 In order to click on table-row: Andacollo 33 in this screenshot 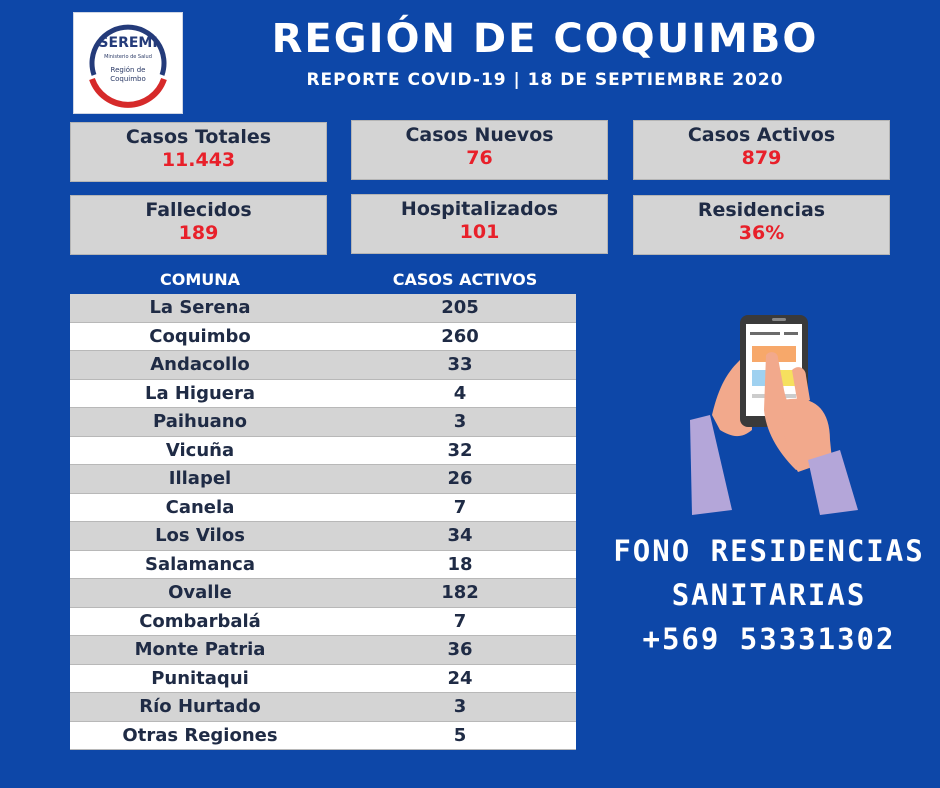, I will do `click(323, 365)`.